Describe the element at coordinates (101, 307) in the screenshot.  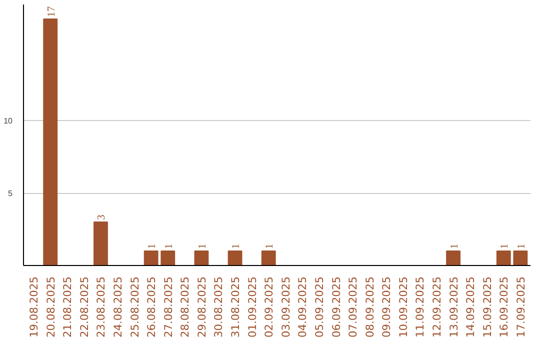
I see `x-tick-label: 23.08.2025` at that location.